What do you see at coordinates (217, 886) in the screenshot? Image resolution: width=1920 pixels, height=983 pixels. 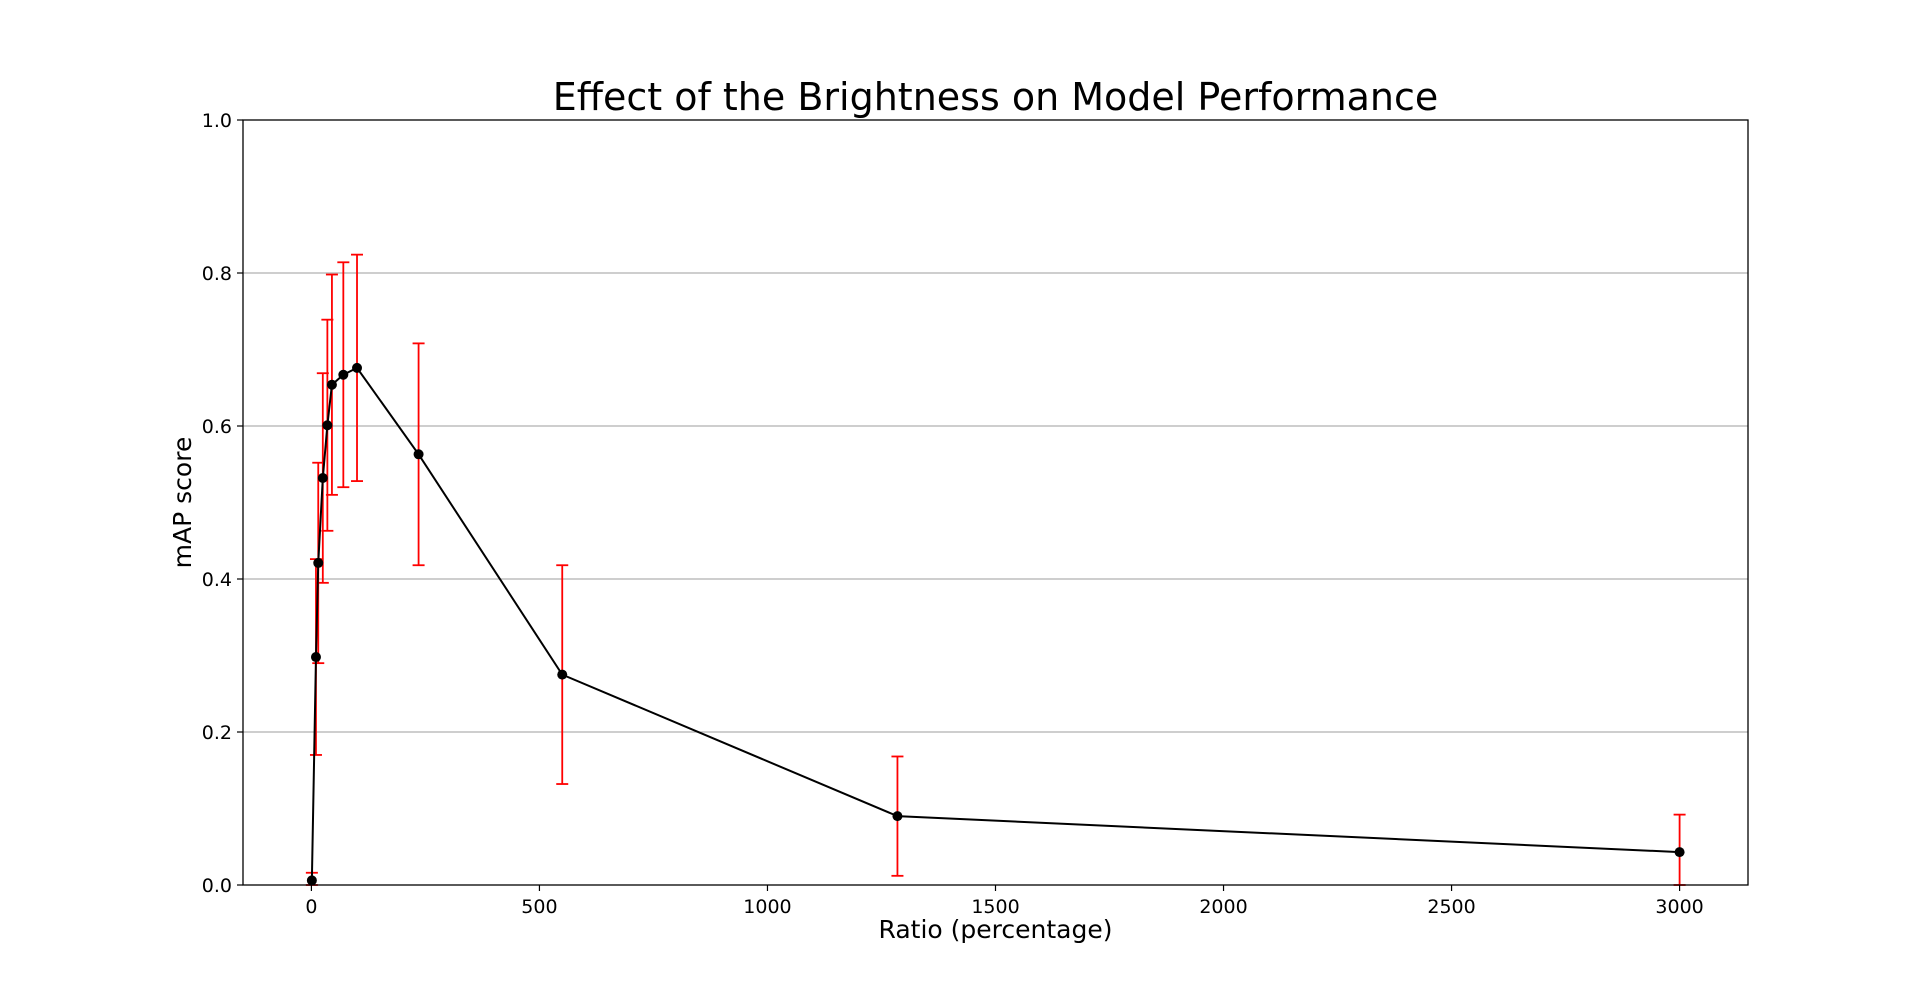 I see `y-tick-label: 0.0` at bounding box center [217, 886].